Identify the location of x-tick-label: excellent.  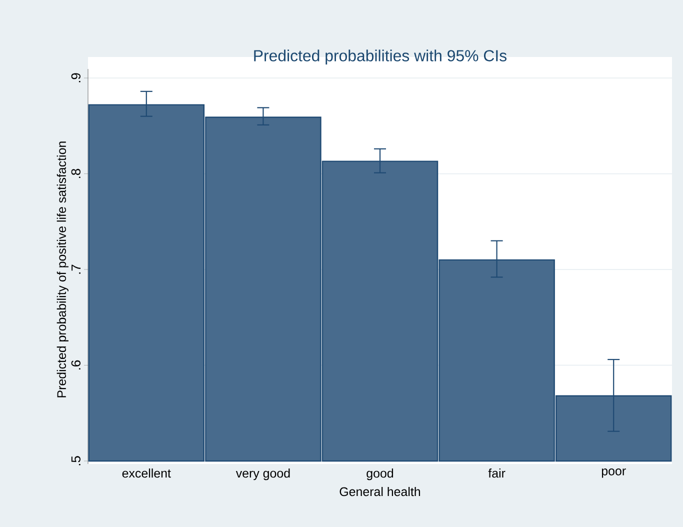
(146, 473).